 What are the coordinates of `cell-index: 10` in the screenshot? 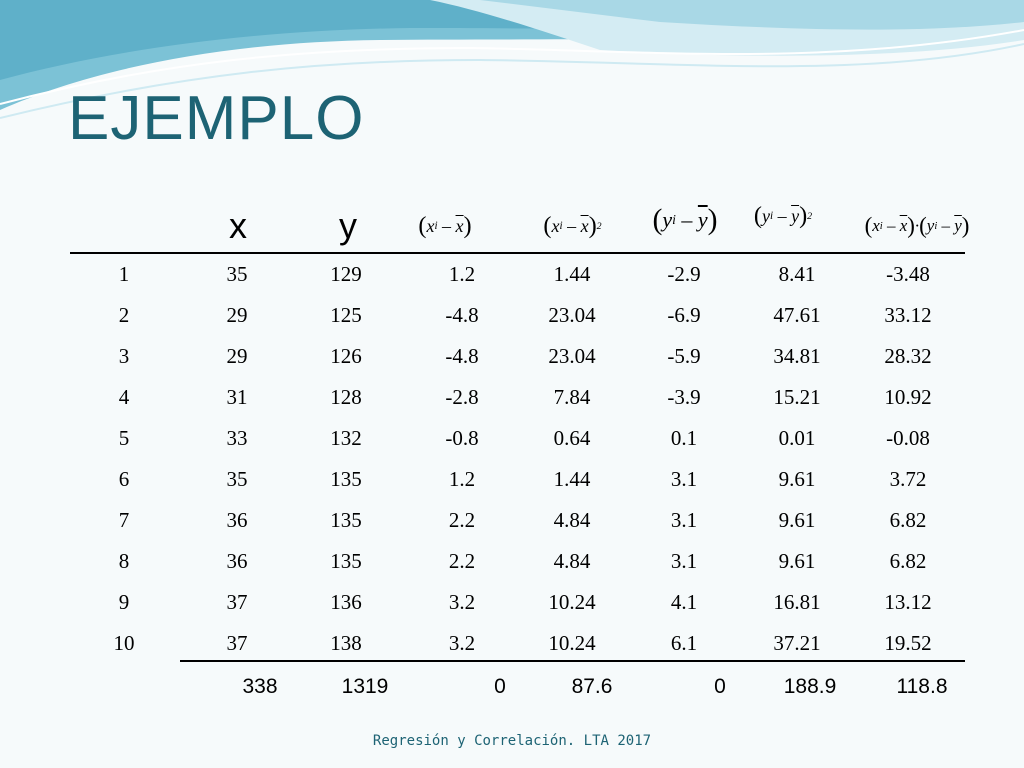 It's located at (124, 643).